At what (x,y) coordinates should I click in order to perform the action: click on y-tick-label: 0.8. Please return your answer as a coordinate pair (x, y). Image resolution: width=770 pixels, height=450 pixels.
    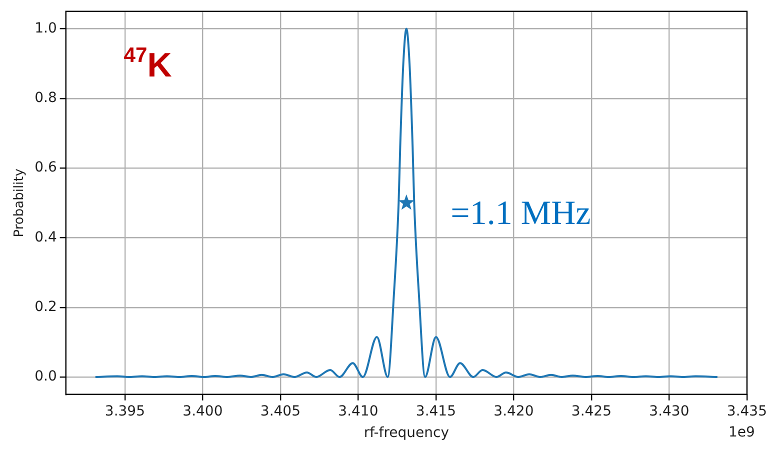
    Looking at the image, I should click on (45, 98).